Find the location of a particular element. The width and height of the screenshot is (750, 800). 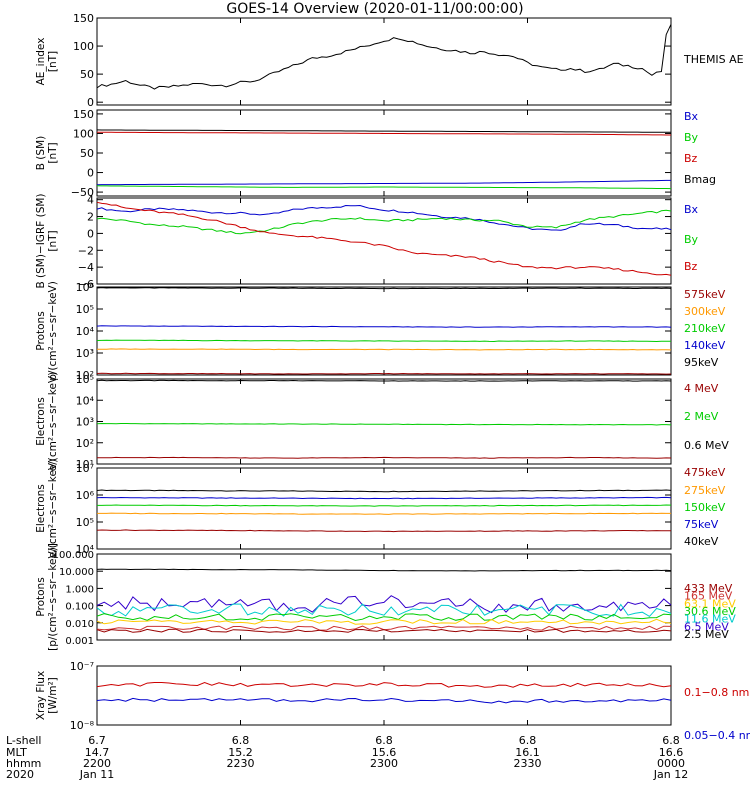

series-line-210kev is located at coordinates (383, 341).